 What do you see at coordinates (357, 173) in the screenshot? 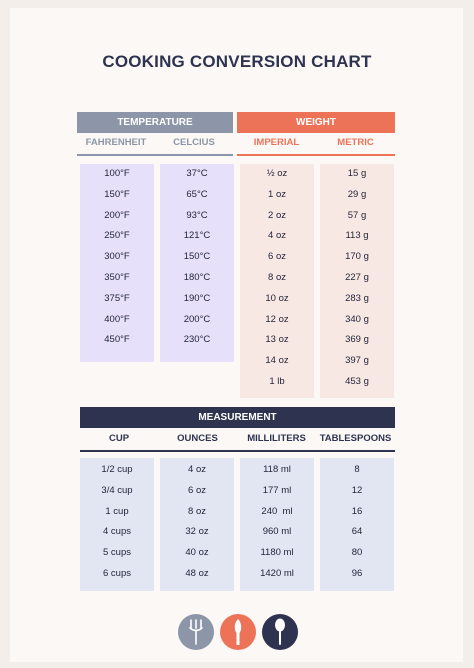
I see `metric-cell: 15 g` at bounding box center [357, 173].